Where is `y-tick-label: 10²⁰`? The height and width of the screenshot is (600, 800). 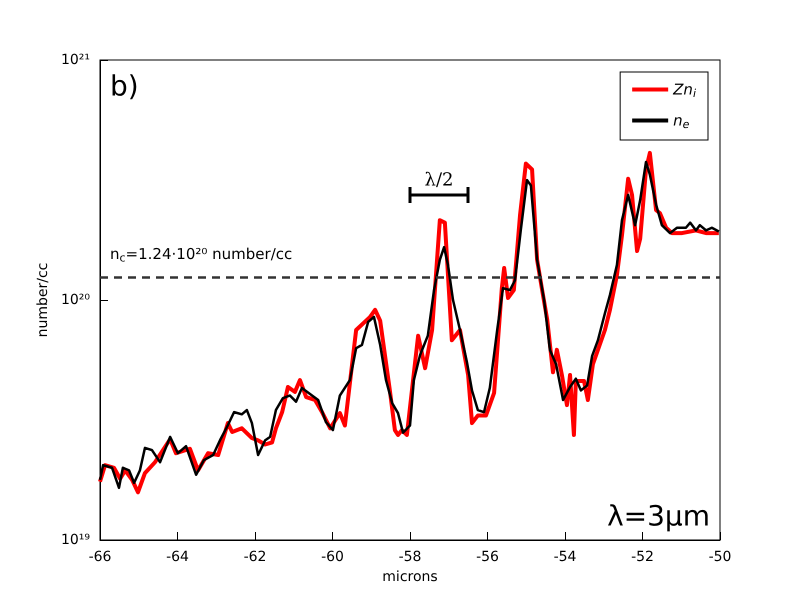
y-tick-label: 10²⁰ is located at coordinates (75, 300).